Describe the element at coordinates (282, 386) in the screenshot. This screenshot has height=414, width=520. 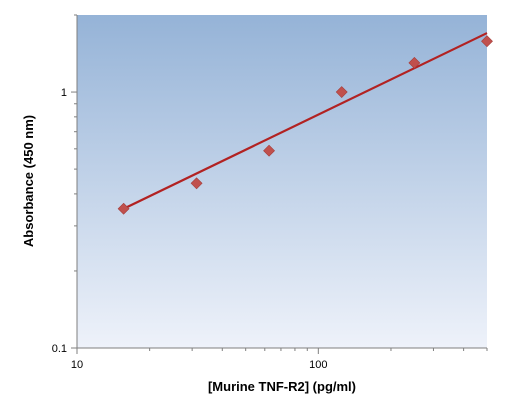
I see `x-axis-title: [Murine TNF-R2] (pg/ml)` at that location.